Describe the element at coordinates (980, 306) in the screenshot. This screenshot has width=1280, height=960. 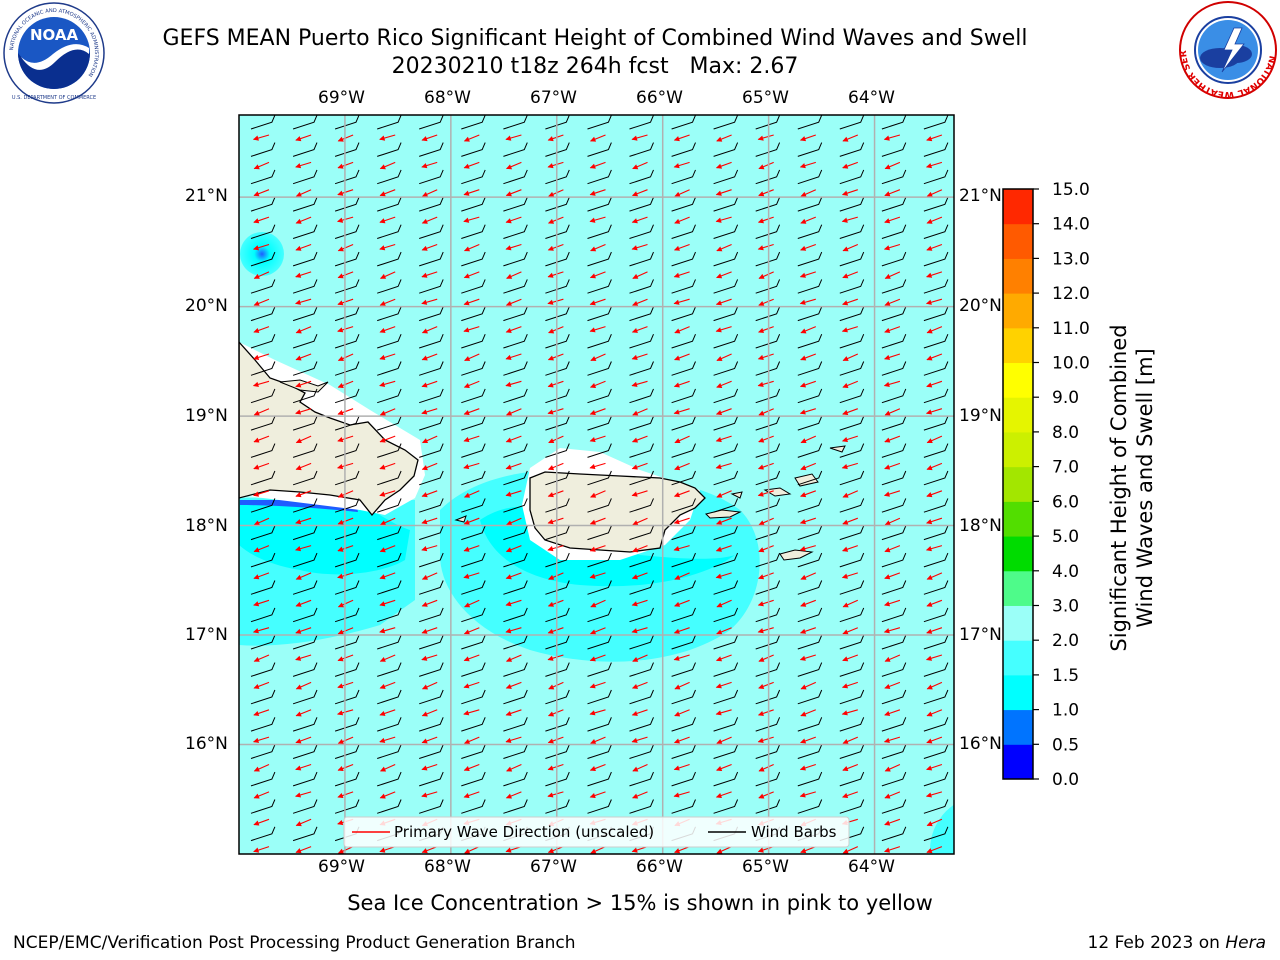
I see `lat-label-20n-right: 20°N` at that location.